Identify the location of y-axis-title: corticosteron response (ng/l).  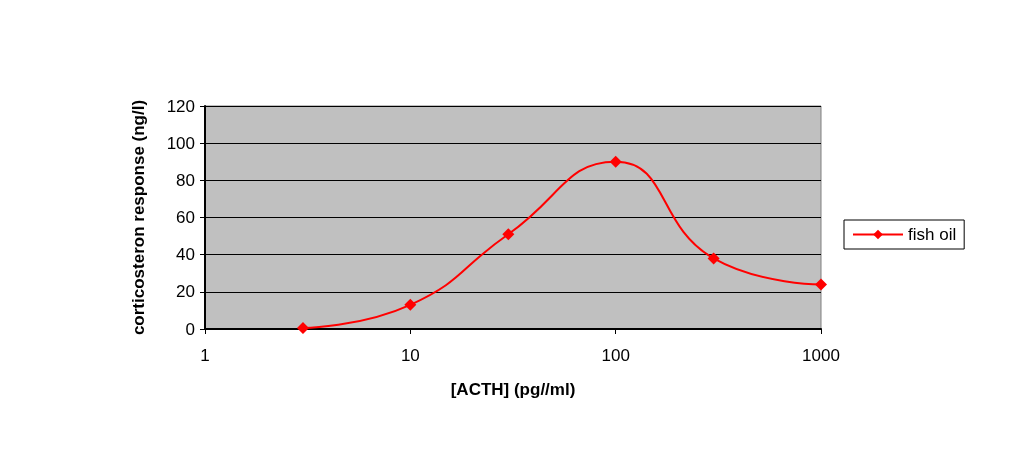
(138, 217).